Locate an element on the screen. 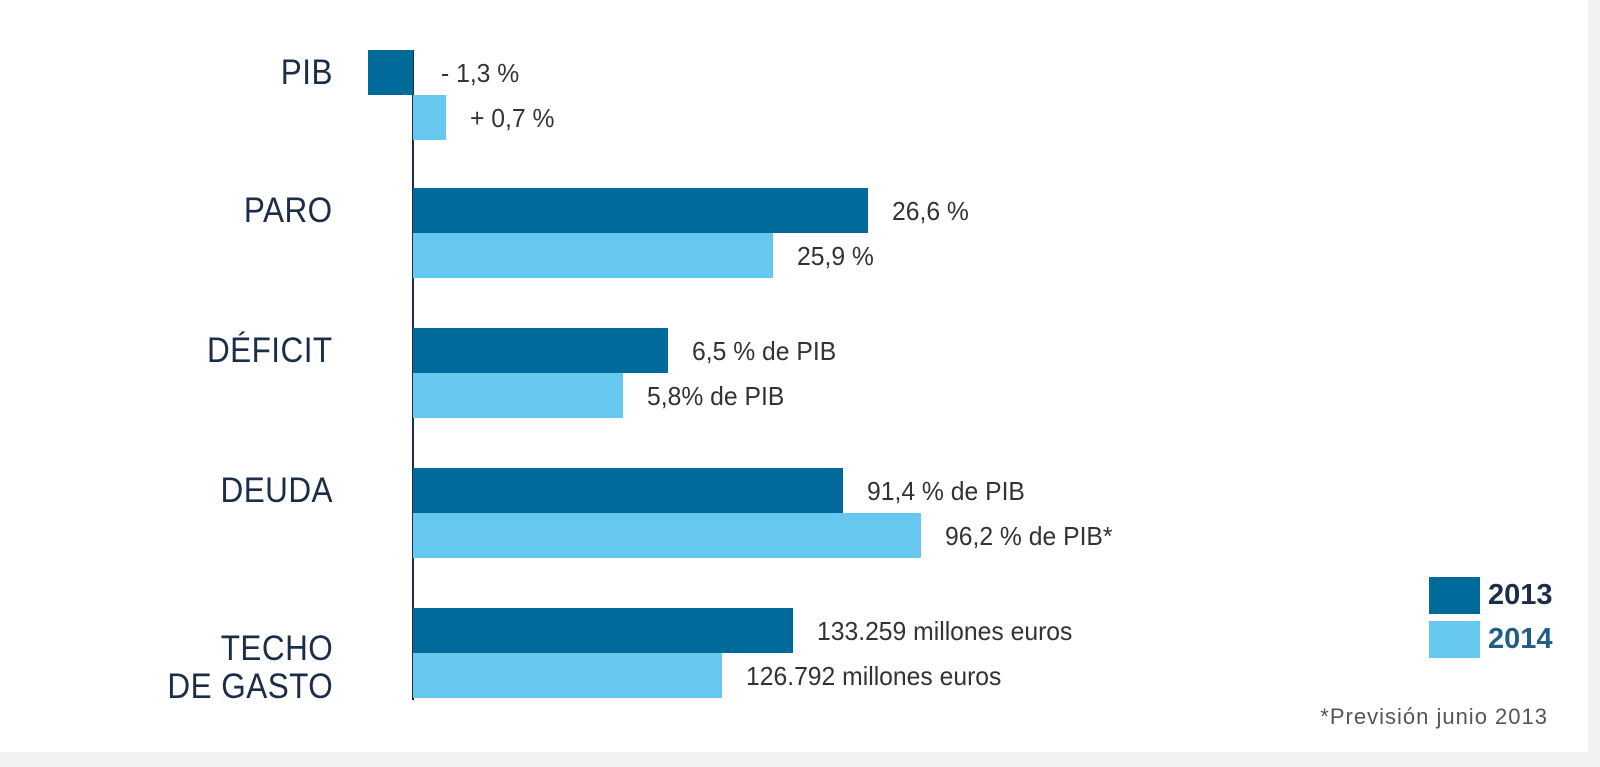 The height and width of the screenshot is (767, 1600). data-label: 91,4 % de PIB is located at coordinates (945, 490).